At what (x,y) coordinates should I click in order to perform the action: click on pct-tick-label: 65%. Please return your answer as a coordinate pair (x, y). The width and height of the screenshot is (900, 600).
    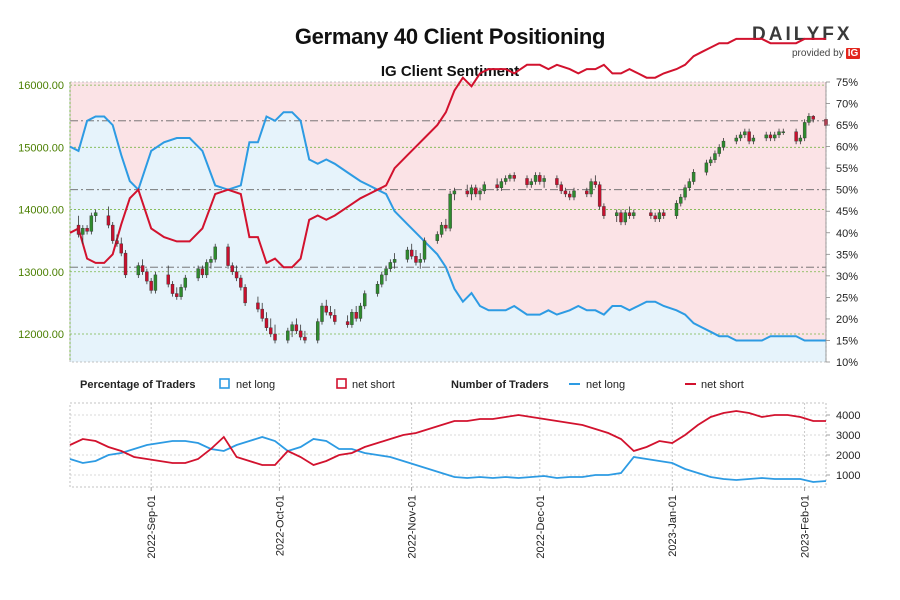
    Looking at the image, I should click on (847, 126).